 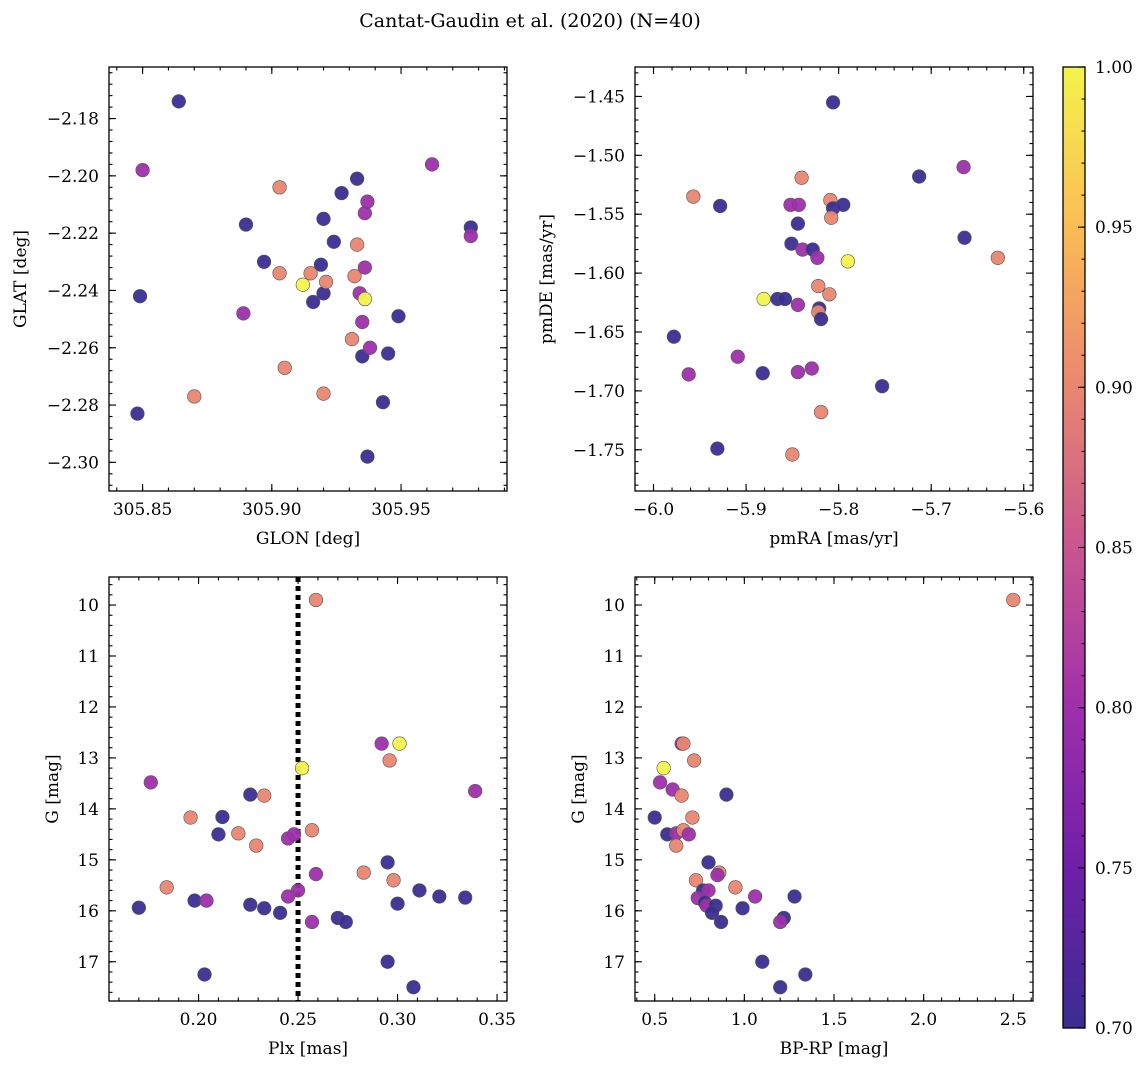 I want to click on y-tick-label: −2.22, so click(x=73, y=234).